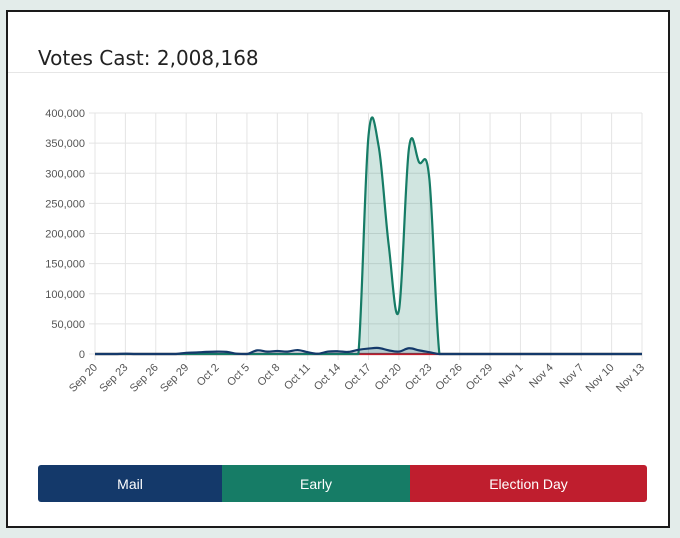 This screenshot has width=680, height=538. I want to click on x-tick-label: Sep 29, so click(174, 378).